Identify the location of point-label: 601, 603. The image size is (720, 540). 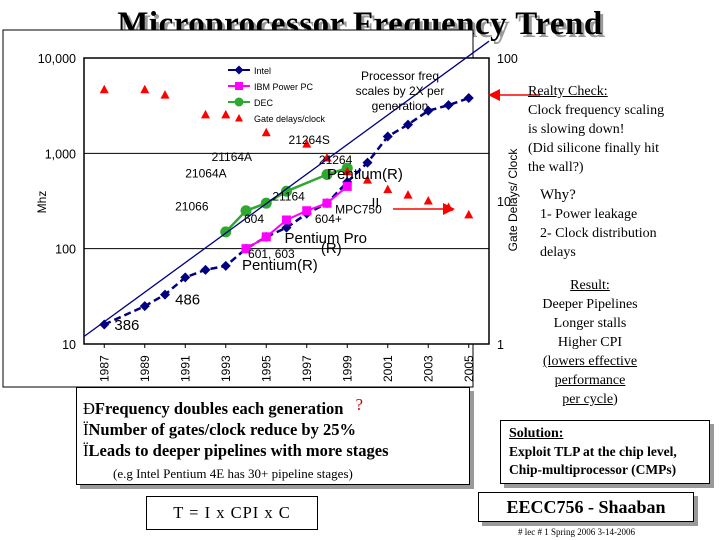
(271, 254).